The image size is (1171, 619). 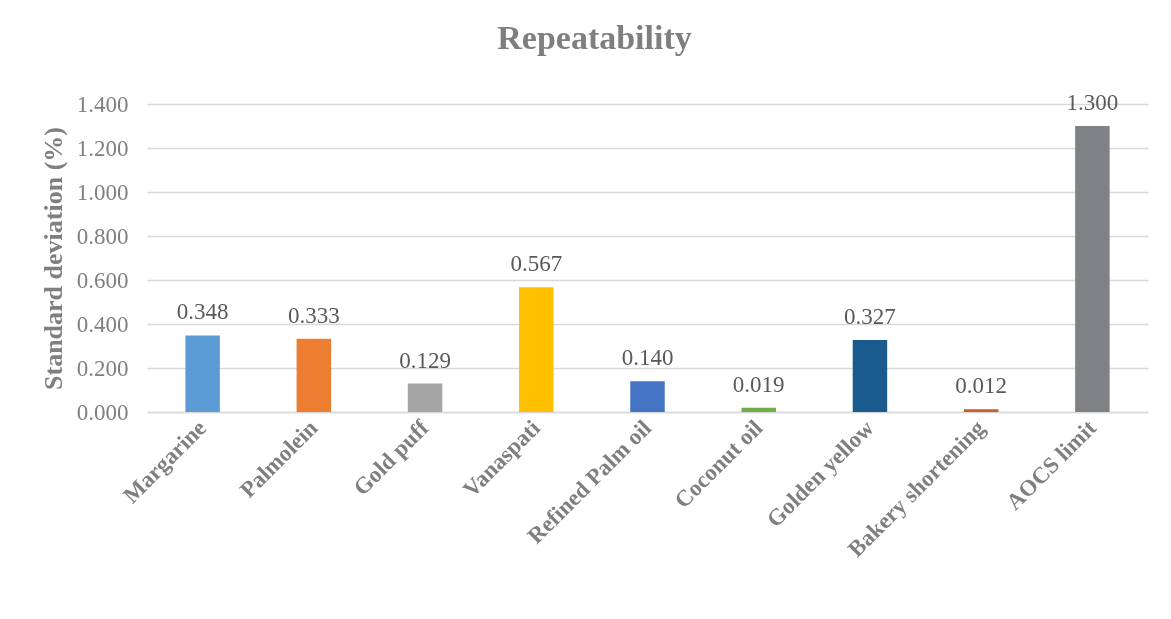 I want to click on data-label: 0.140, so click(x=647, y=358).